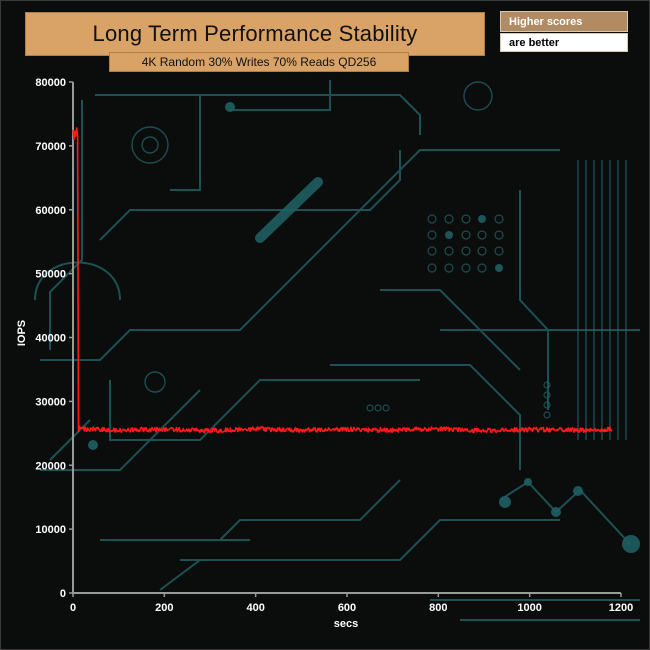  I want to click on chart-subtitle: 4K Random 30% Writes 70% Reads QD256, so click(259, 62).